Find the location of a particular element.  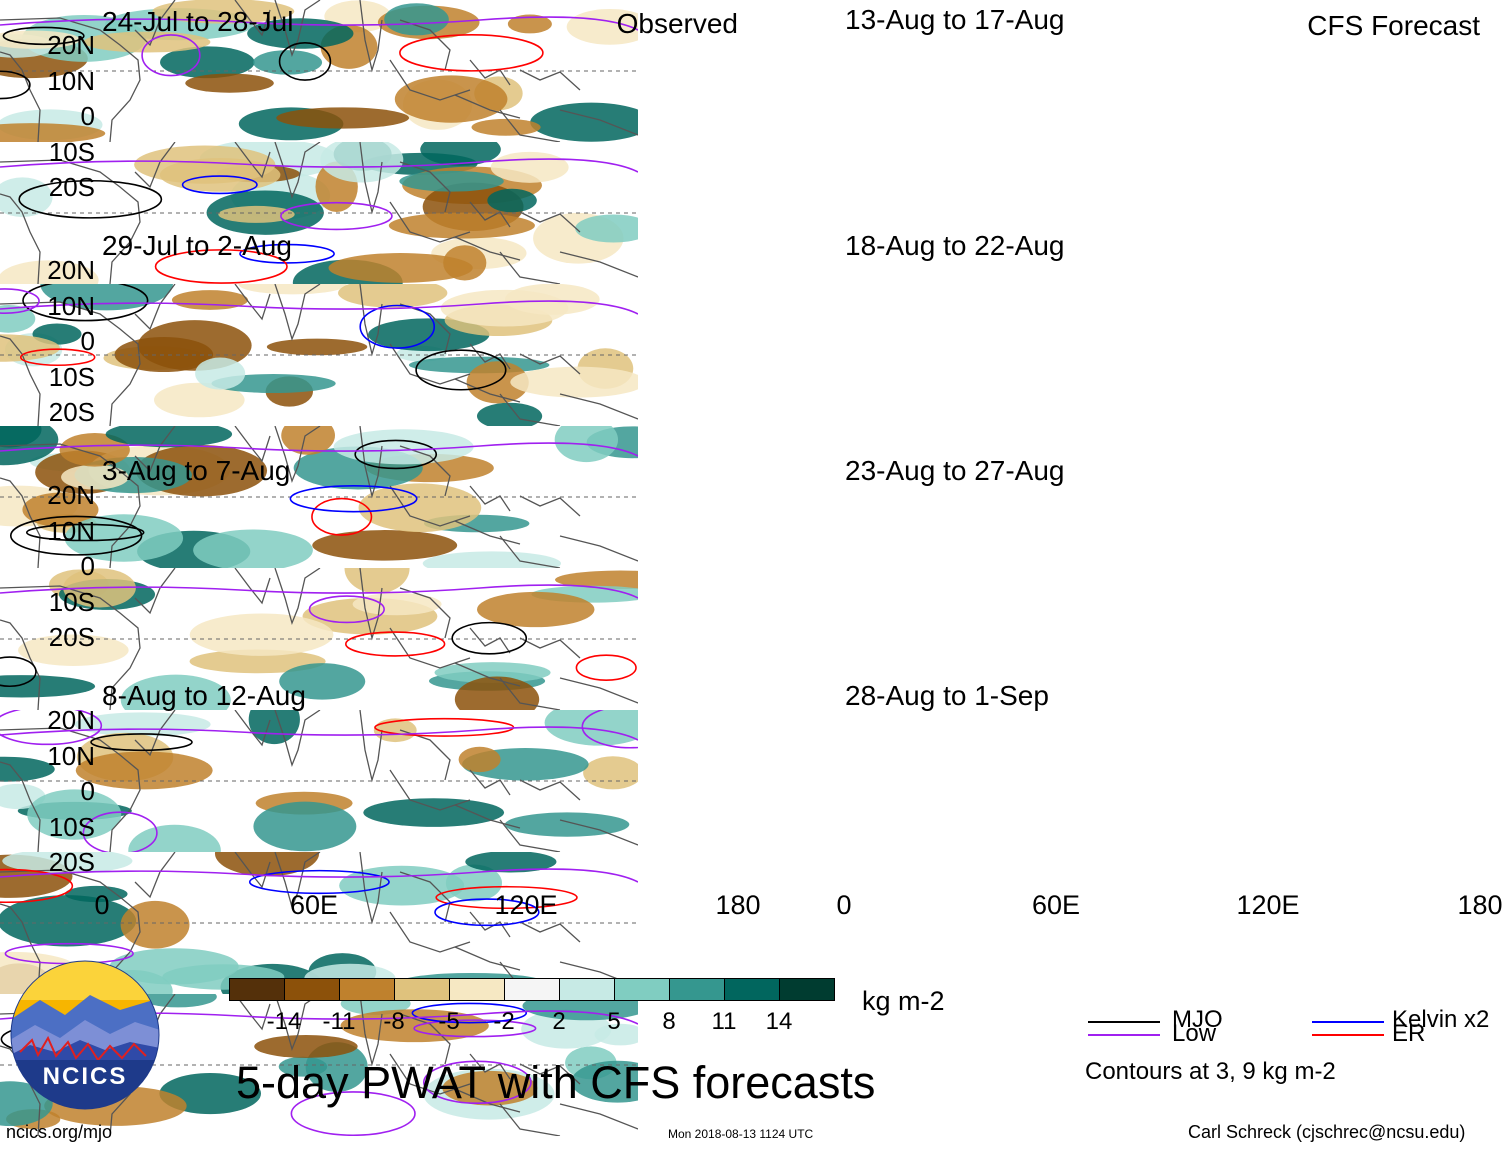

panel-tag: CFS Forecast is located at coordinates (1393, 25).